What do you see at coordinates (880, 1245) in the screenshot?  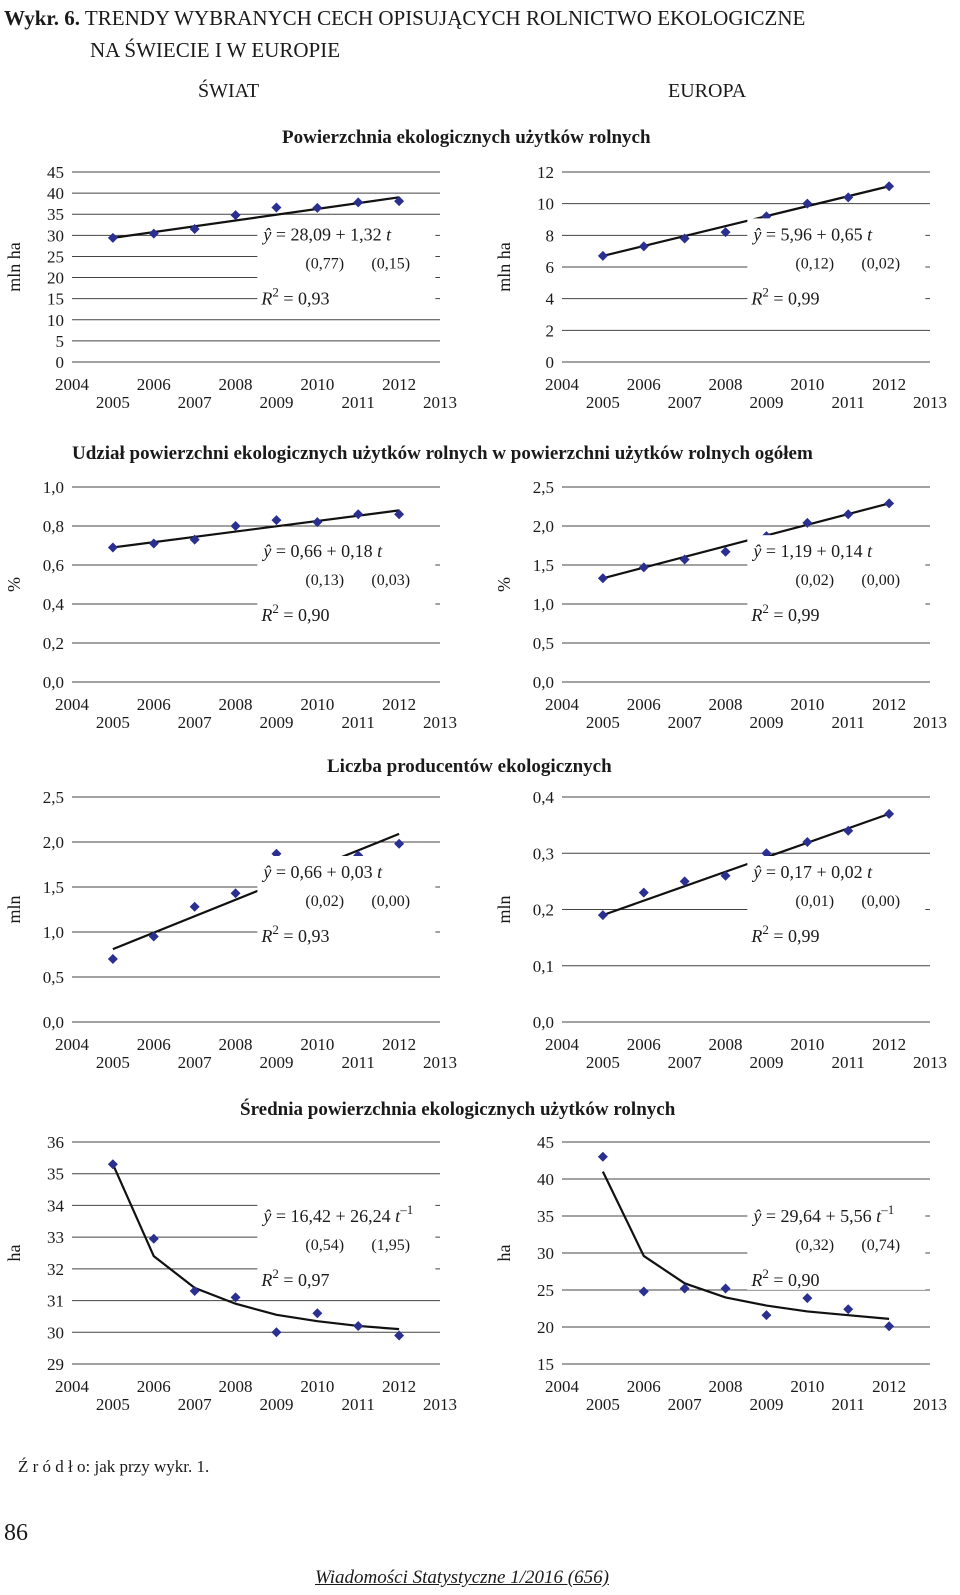 I see `std-error-slope: (0,74)` at bounding box center [880, 1245].